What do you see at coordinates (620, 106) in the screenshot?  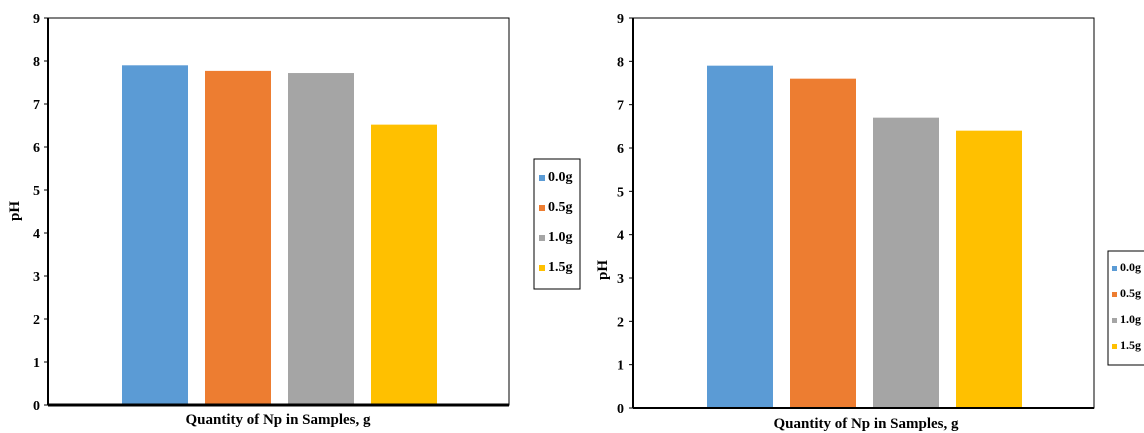 I see `chart-2-y-tick-label: 7` at bounding box center [620, 106].